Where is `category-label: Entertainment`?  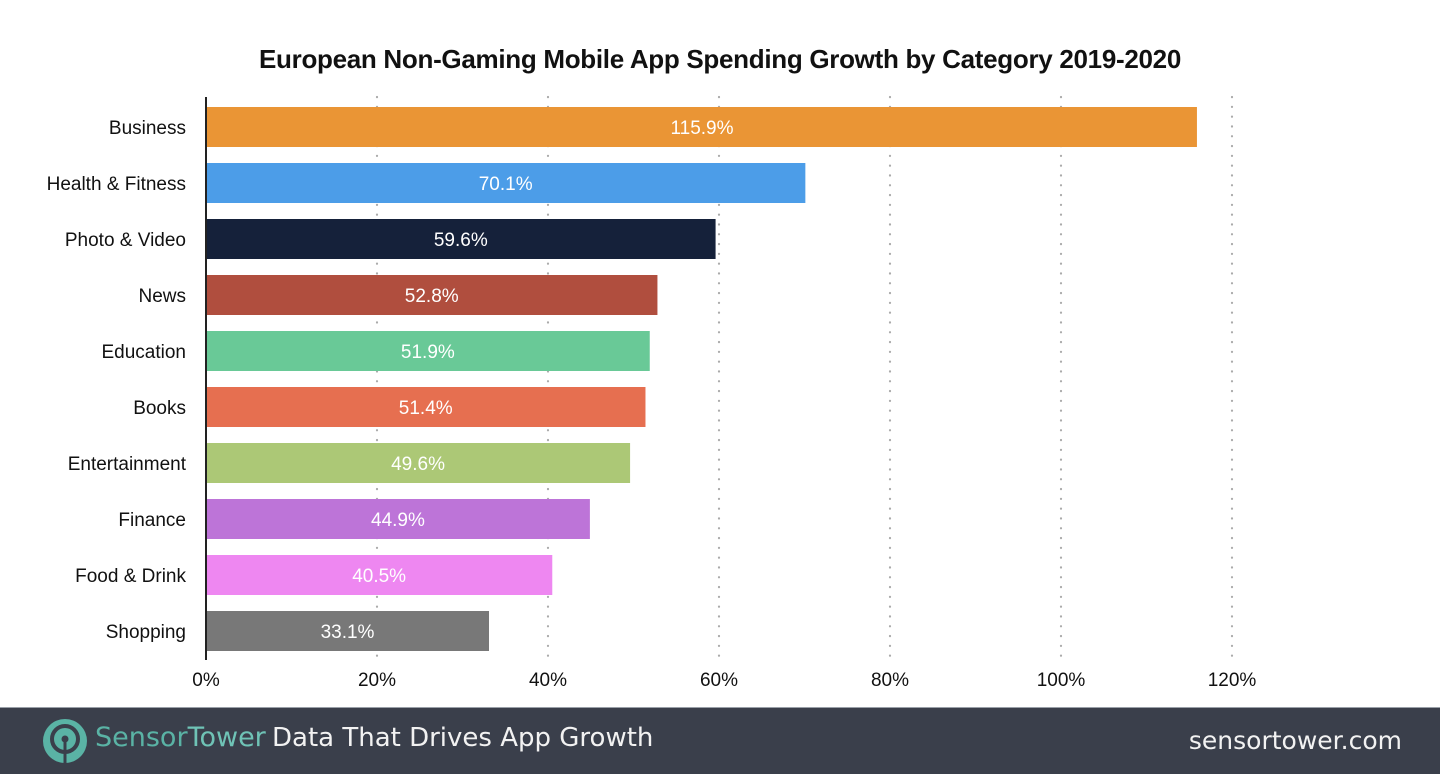
category-label: Entertainment is located at coordinates (127, 464).